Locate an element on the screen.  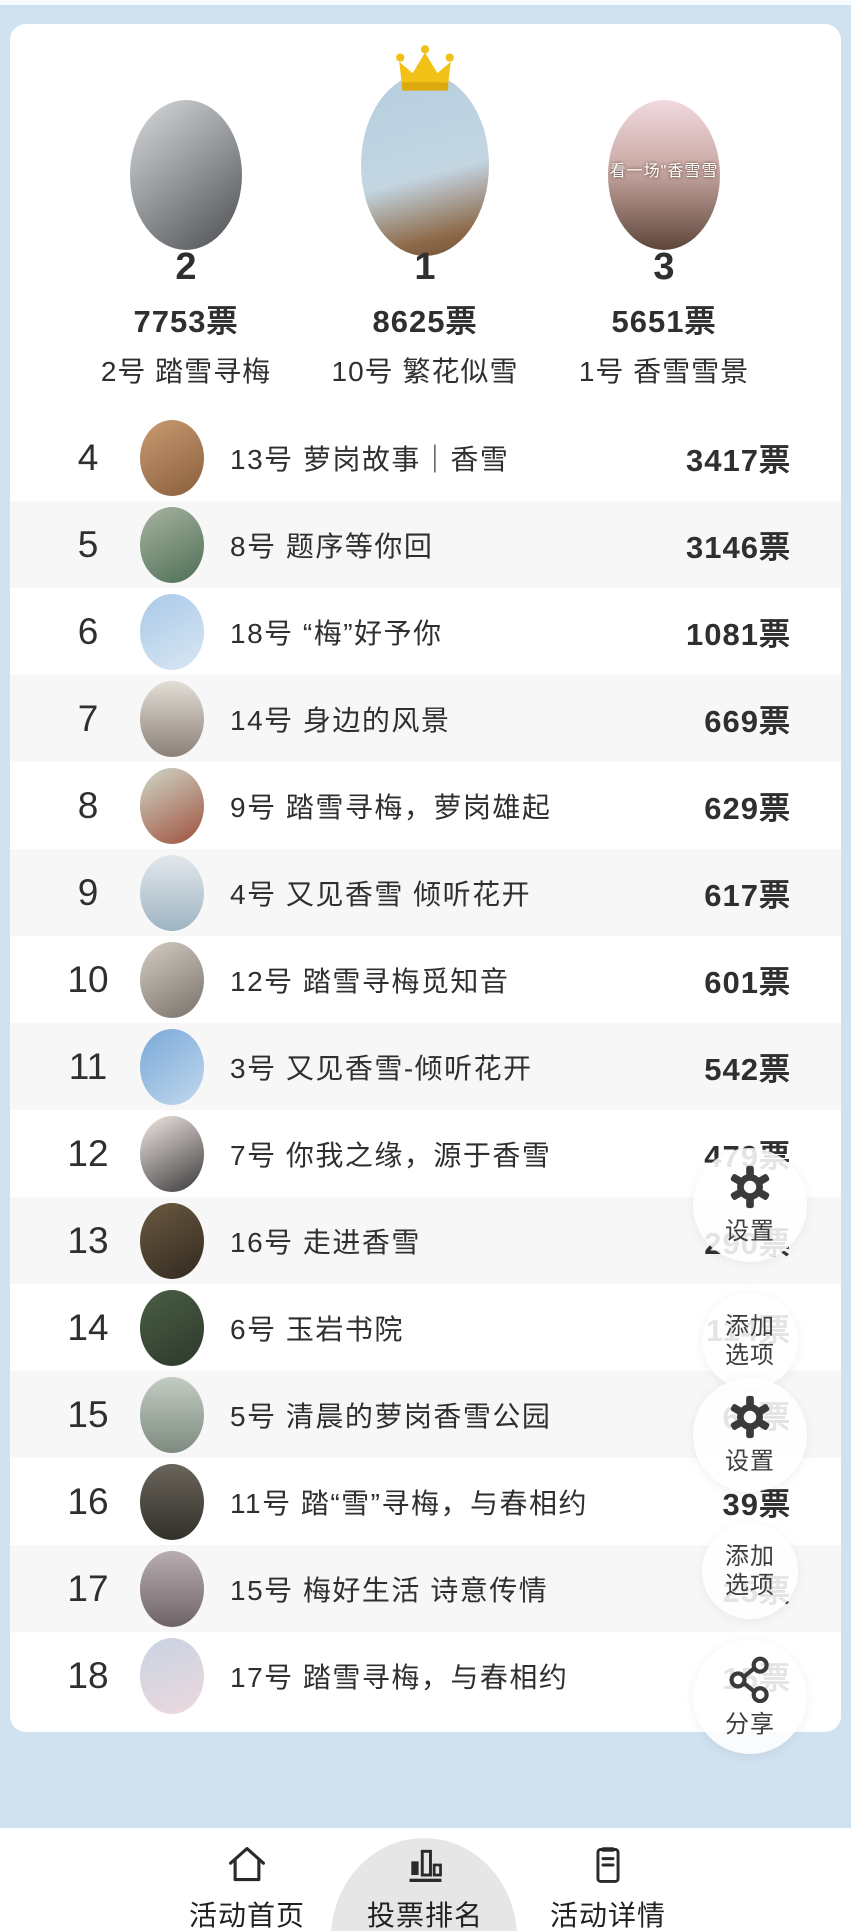
gear-icon is located at coordinates (750, 1189).